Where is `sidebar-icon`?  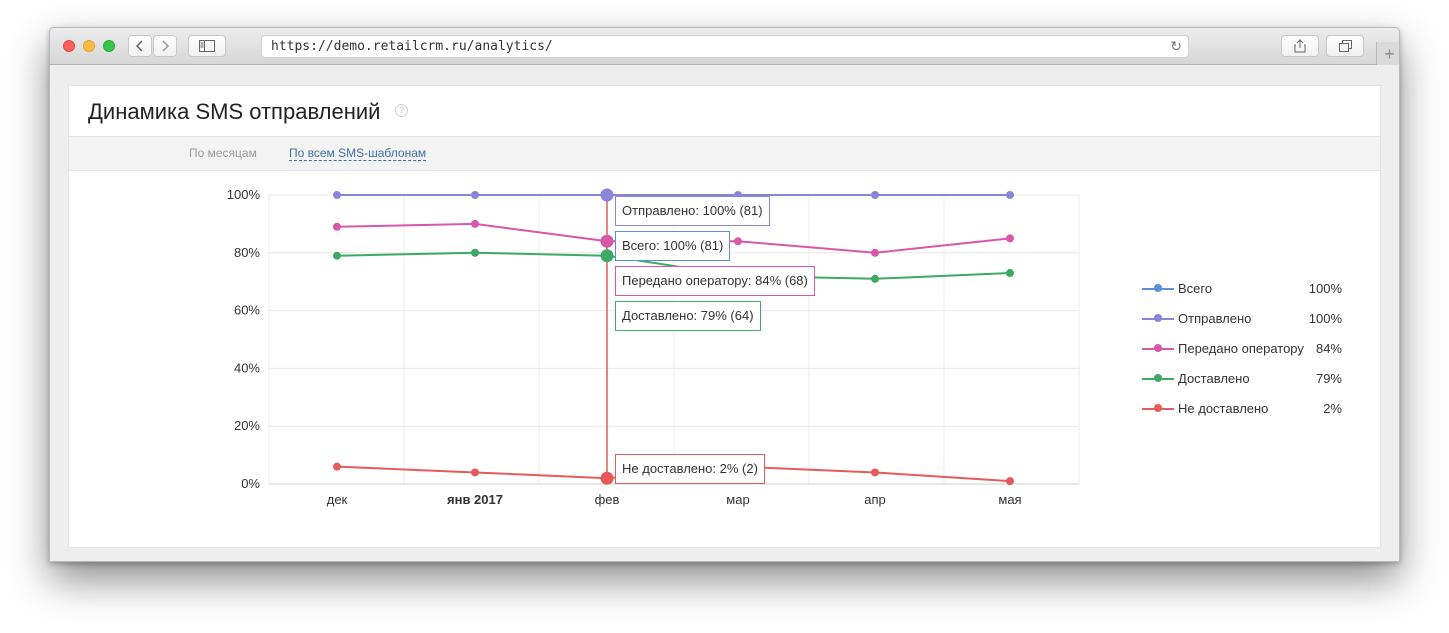
sidebar-icon is located at coordinates (207, 46).